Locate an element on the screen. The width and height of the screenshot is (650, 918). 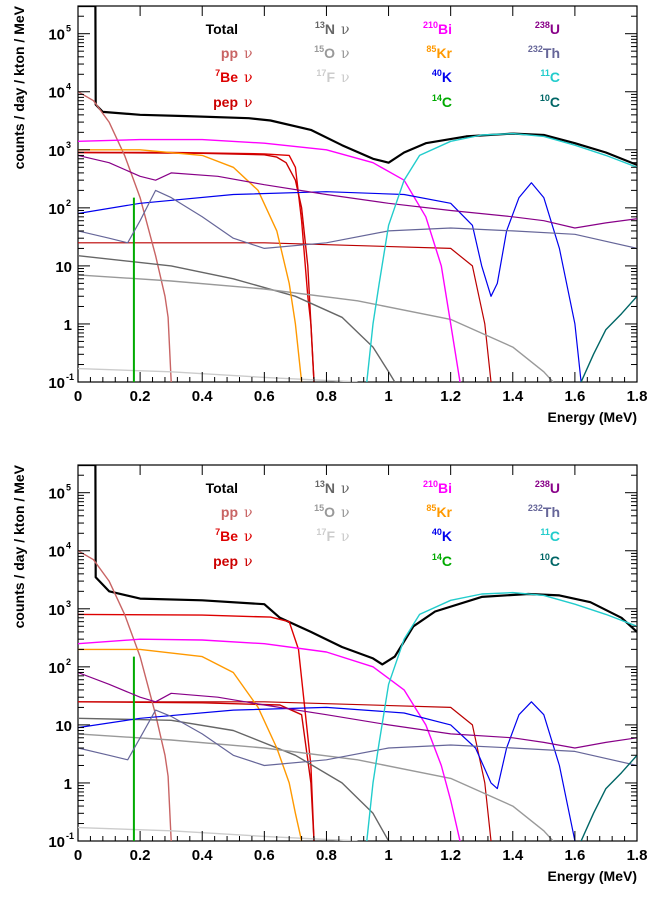
legend-entry: 40K is located at coordinates (442, 535).